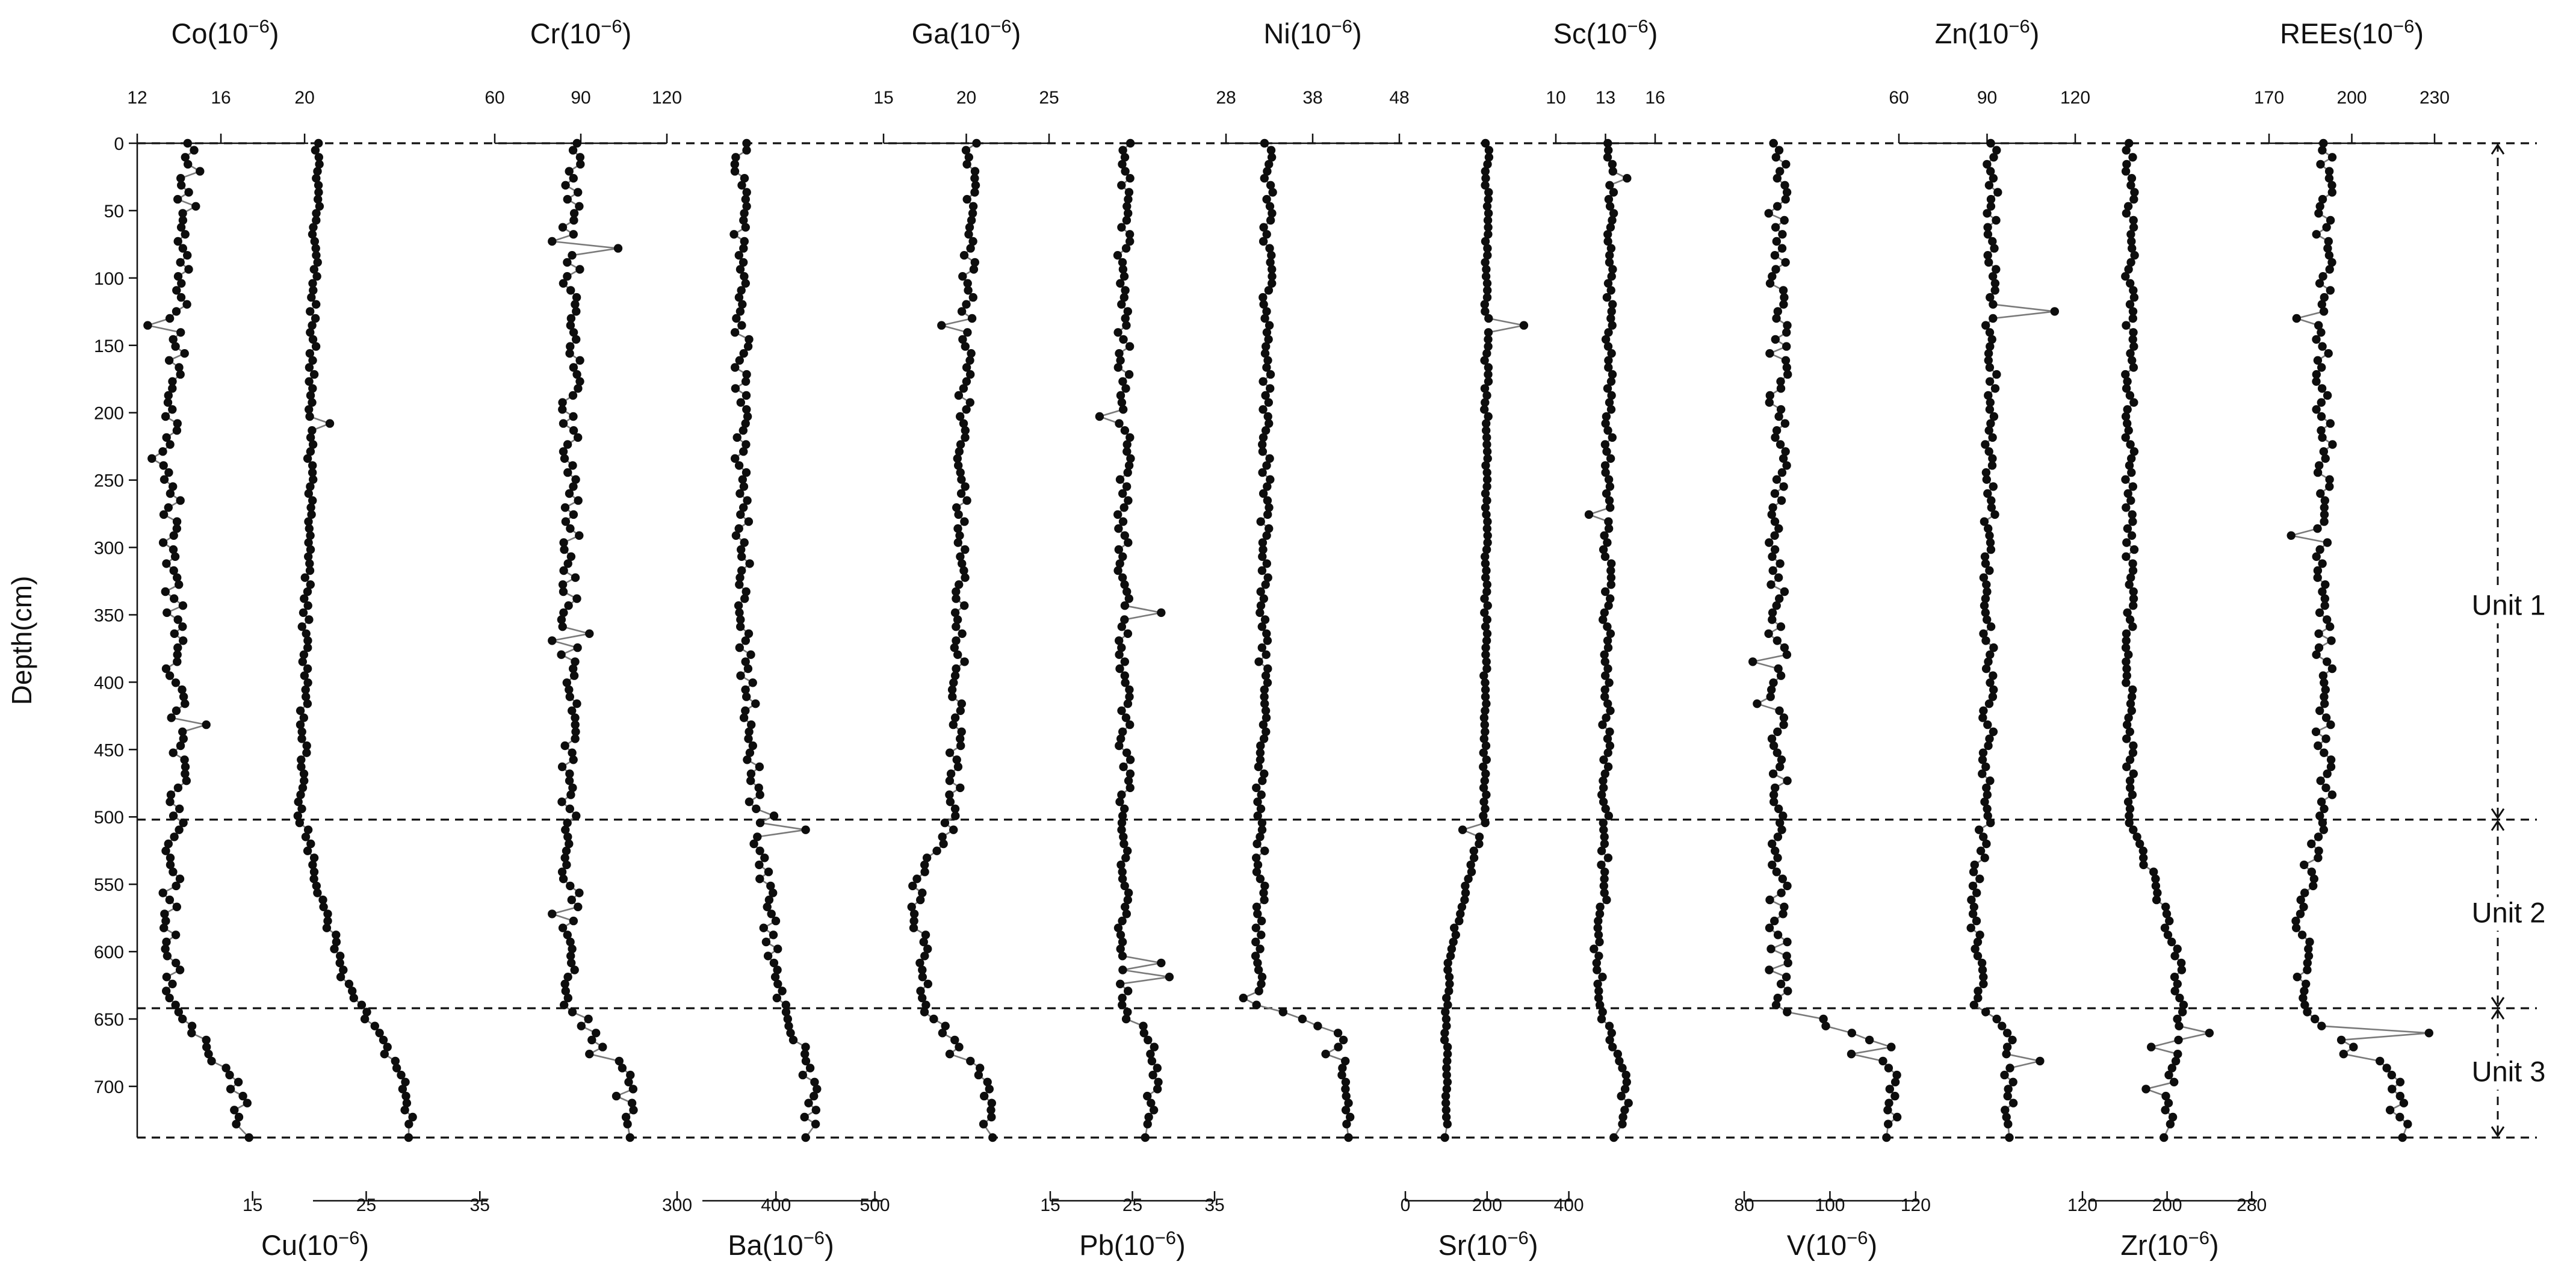 This screenshot has width=2576, height=1276. What do you see at coordinates (1825, 640) in the screenshot?
I see `series-line` at bounding box center [1825, 640].